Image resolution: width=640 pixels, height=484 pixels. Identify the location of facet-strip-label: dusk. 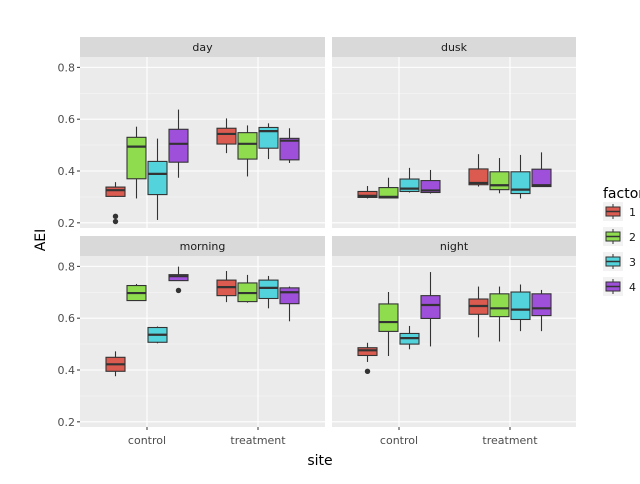
(454, 47).